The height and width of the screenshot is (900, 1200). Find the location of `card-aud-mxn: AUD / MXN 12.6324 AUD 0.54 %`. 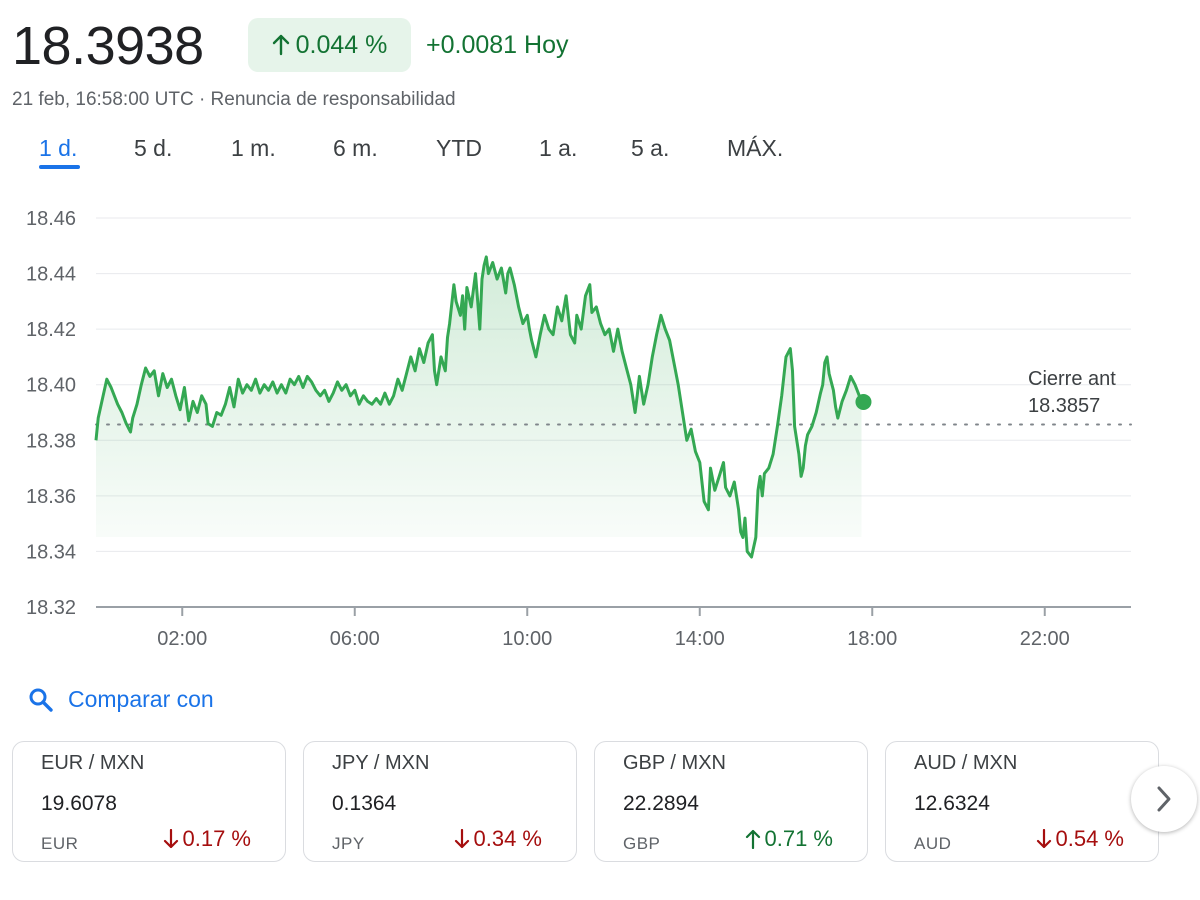

card-aud-mxn: AUD / MXN 12.6324 AUD 0.54 % is located at coordinates (1022, 801).